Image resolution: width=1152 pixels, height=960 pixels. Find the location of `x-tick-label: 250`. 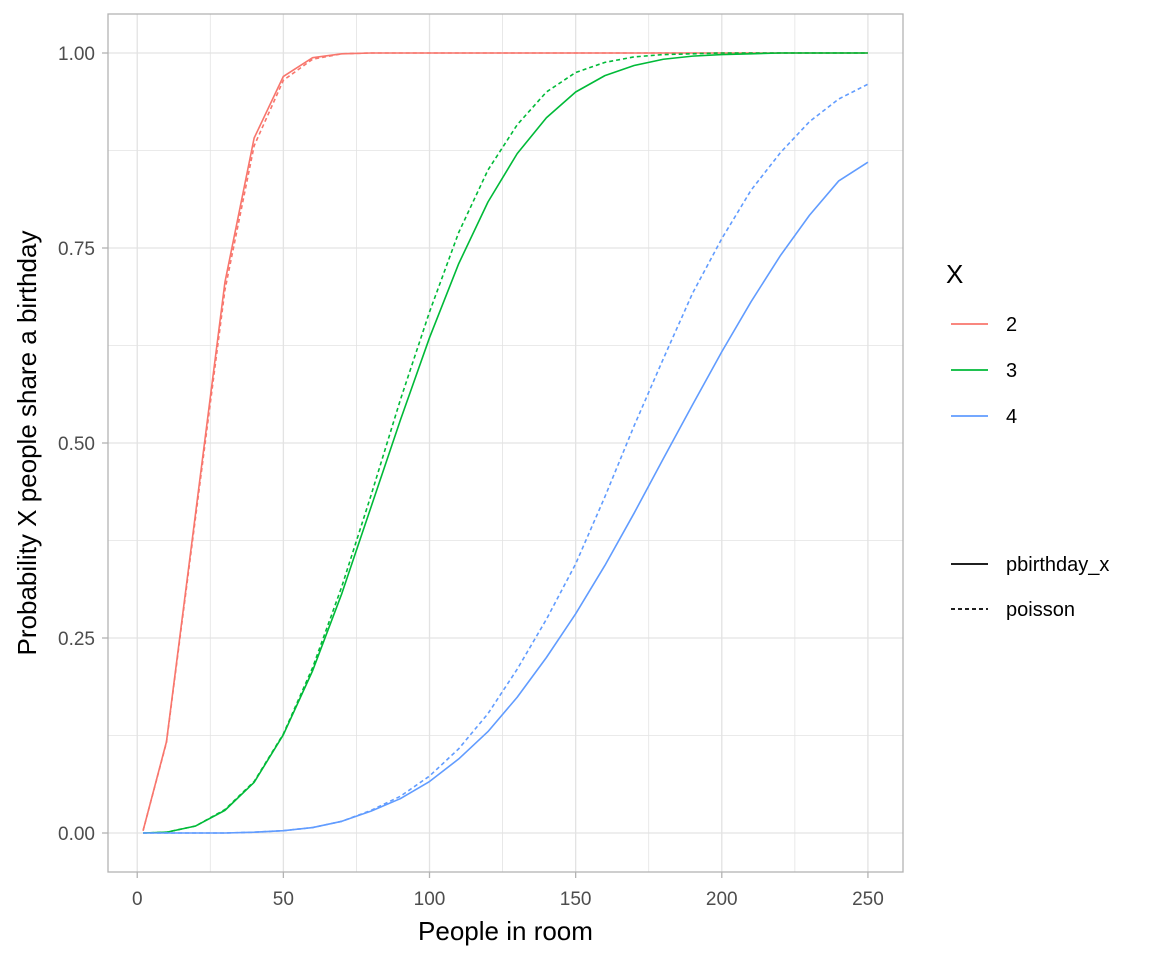

x-tick-label: 250 is located at coordinates (868, 899).